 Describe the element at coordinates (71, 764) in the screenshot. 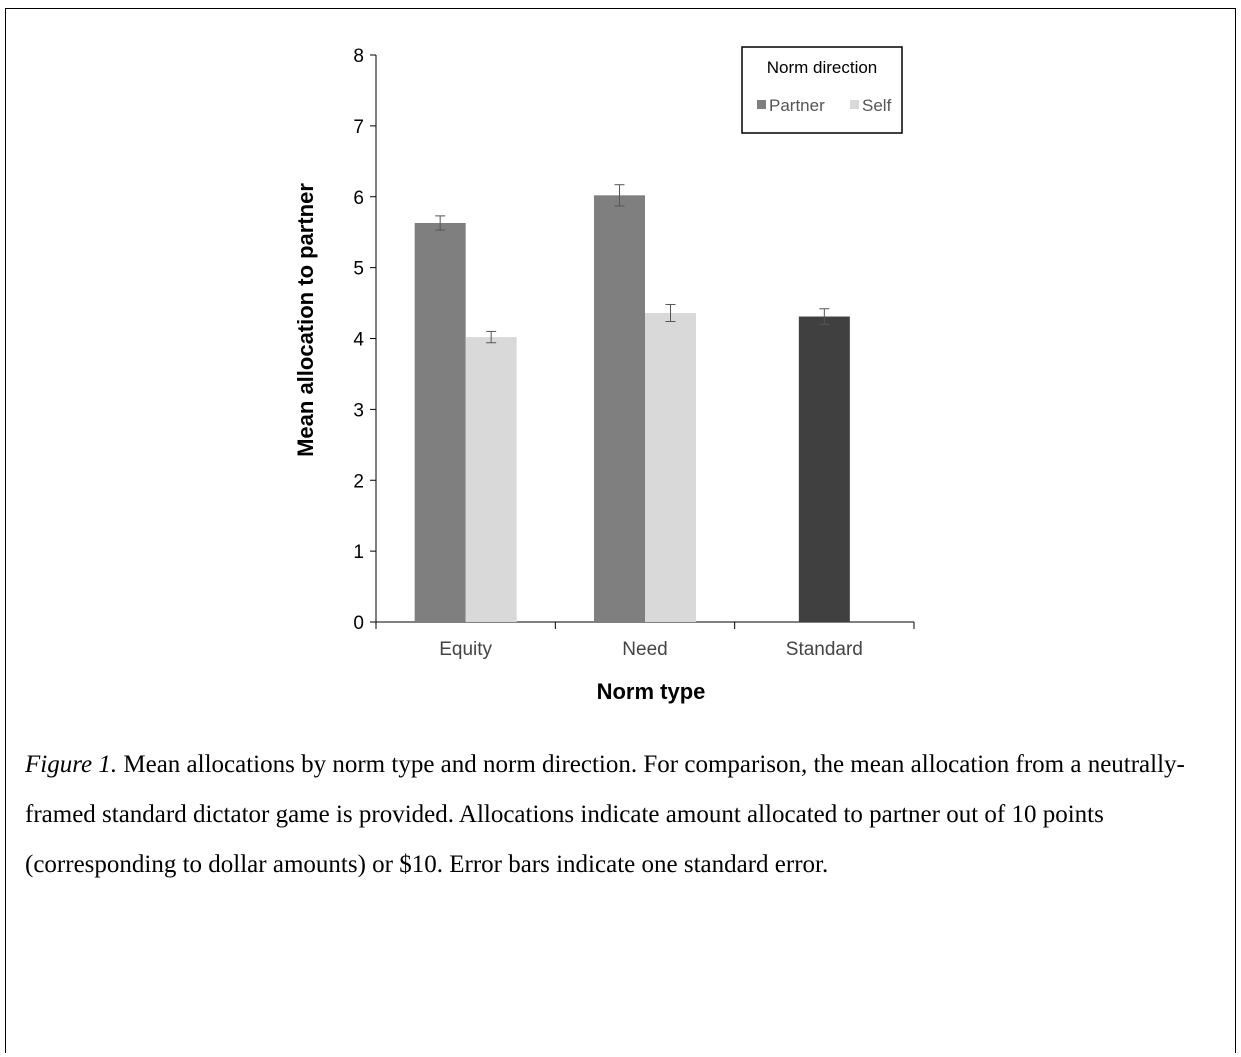

I see `caption-label: Figure 1.` at that location.